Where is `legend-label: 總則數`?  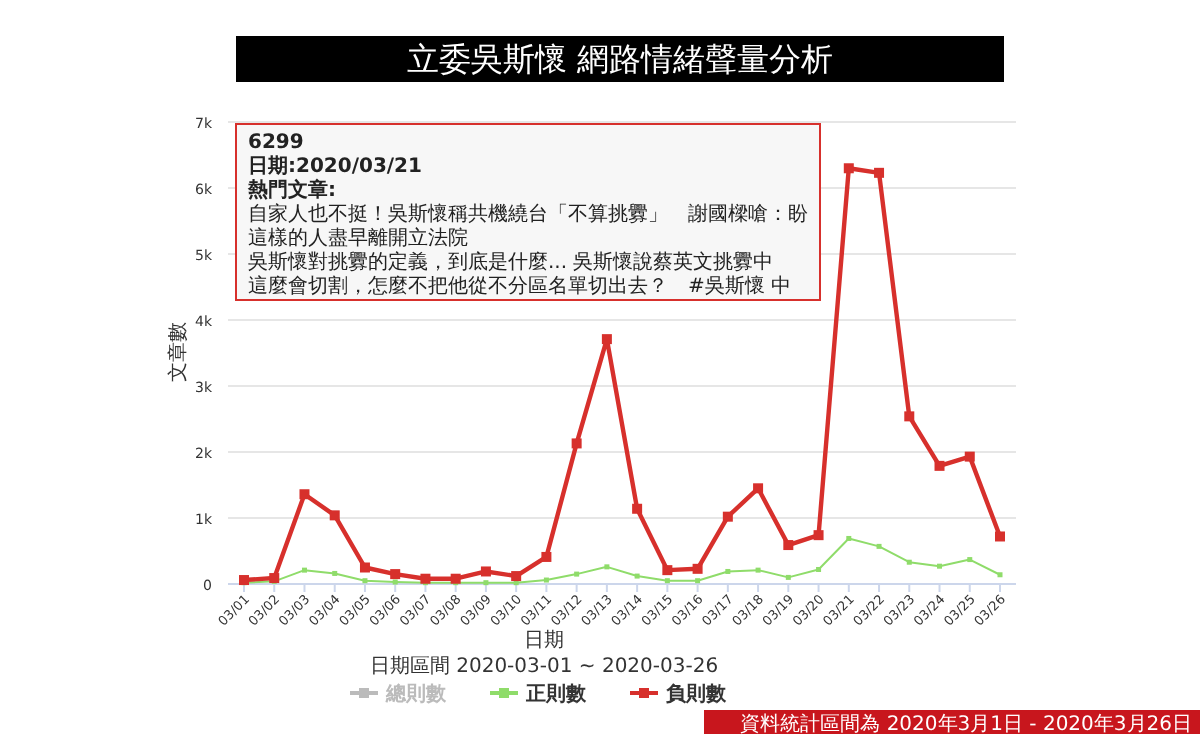 legend-label: 總則數 is located at coordinates (416, 694).